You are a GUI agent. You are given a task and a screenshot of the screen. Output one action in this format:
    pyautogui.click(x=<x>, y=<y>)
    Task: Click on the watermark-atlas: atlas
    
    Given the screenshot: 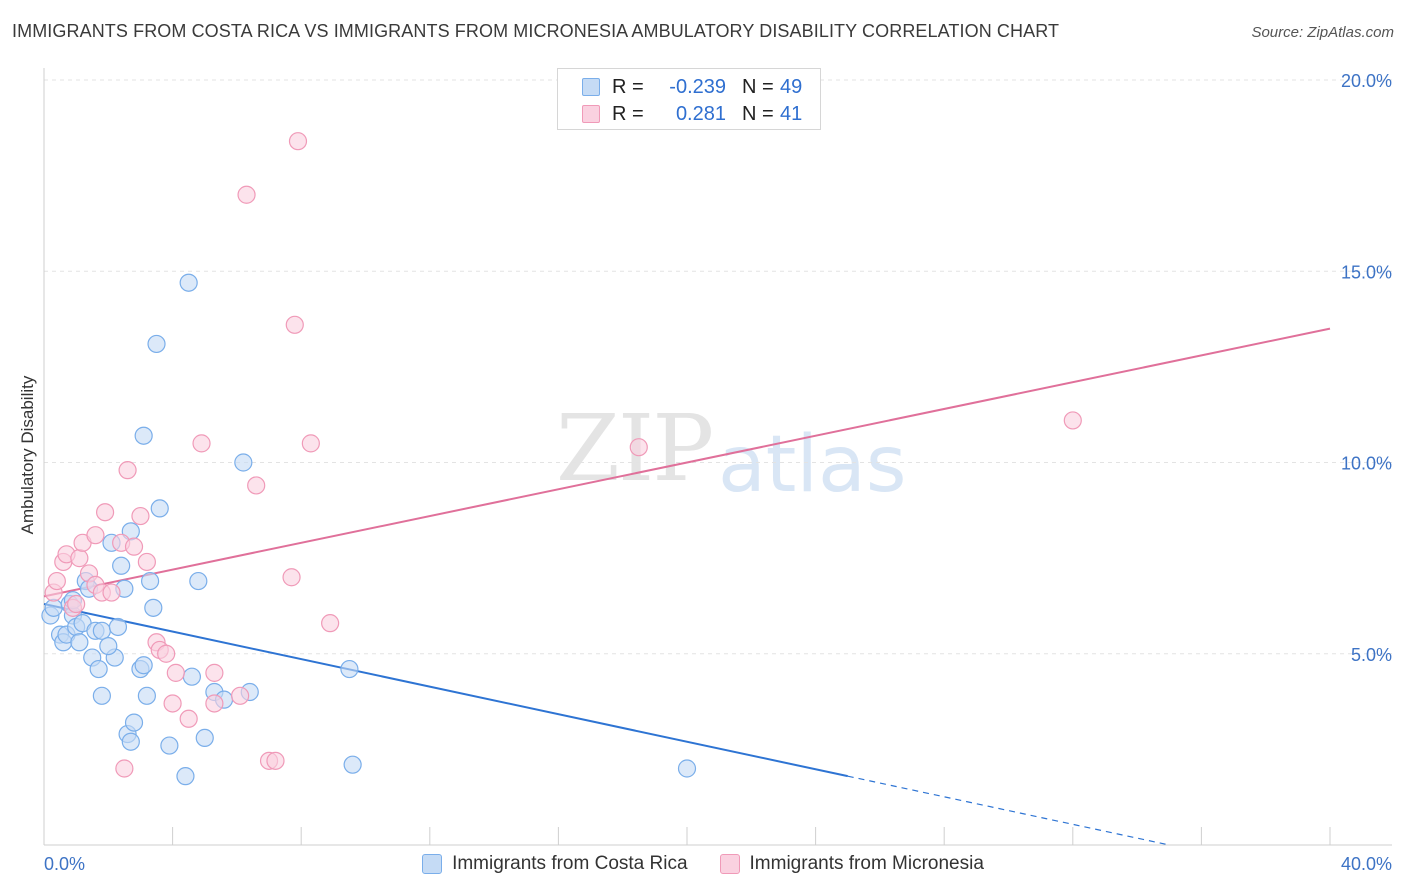 What is the action you would take?
    pyautogui.click(x=812, y=465)
    